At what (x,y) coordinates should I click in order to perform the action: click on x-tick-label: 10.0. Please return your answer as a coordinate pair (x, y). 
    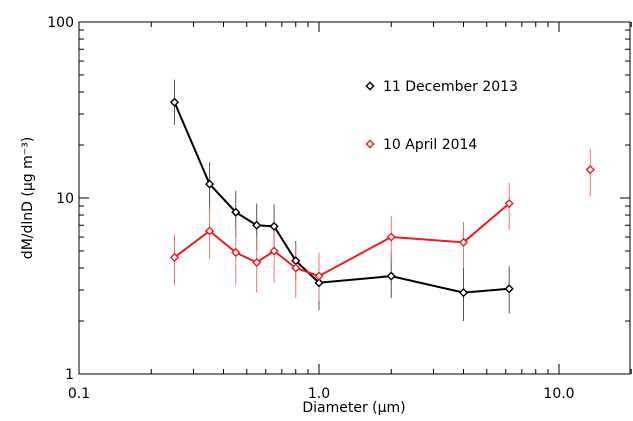
    Looking at the image, I should click on (558, 394).